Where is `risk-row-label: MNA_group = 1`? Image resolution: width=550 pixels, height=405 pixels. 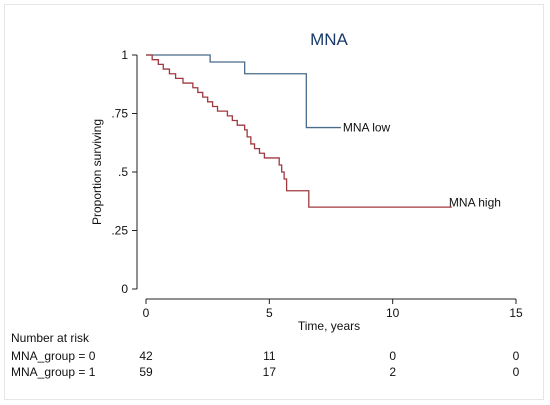
risk-row-label: MNA_group = 1 is located at coordinates (53, 372).